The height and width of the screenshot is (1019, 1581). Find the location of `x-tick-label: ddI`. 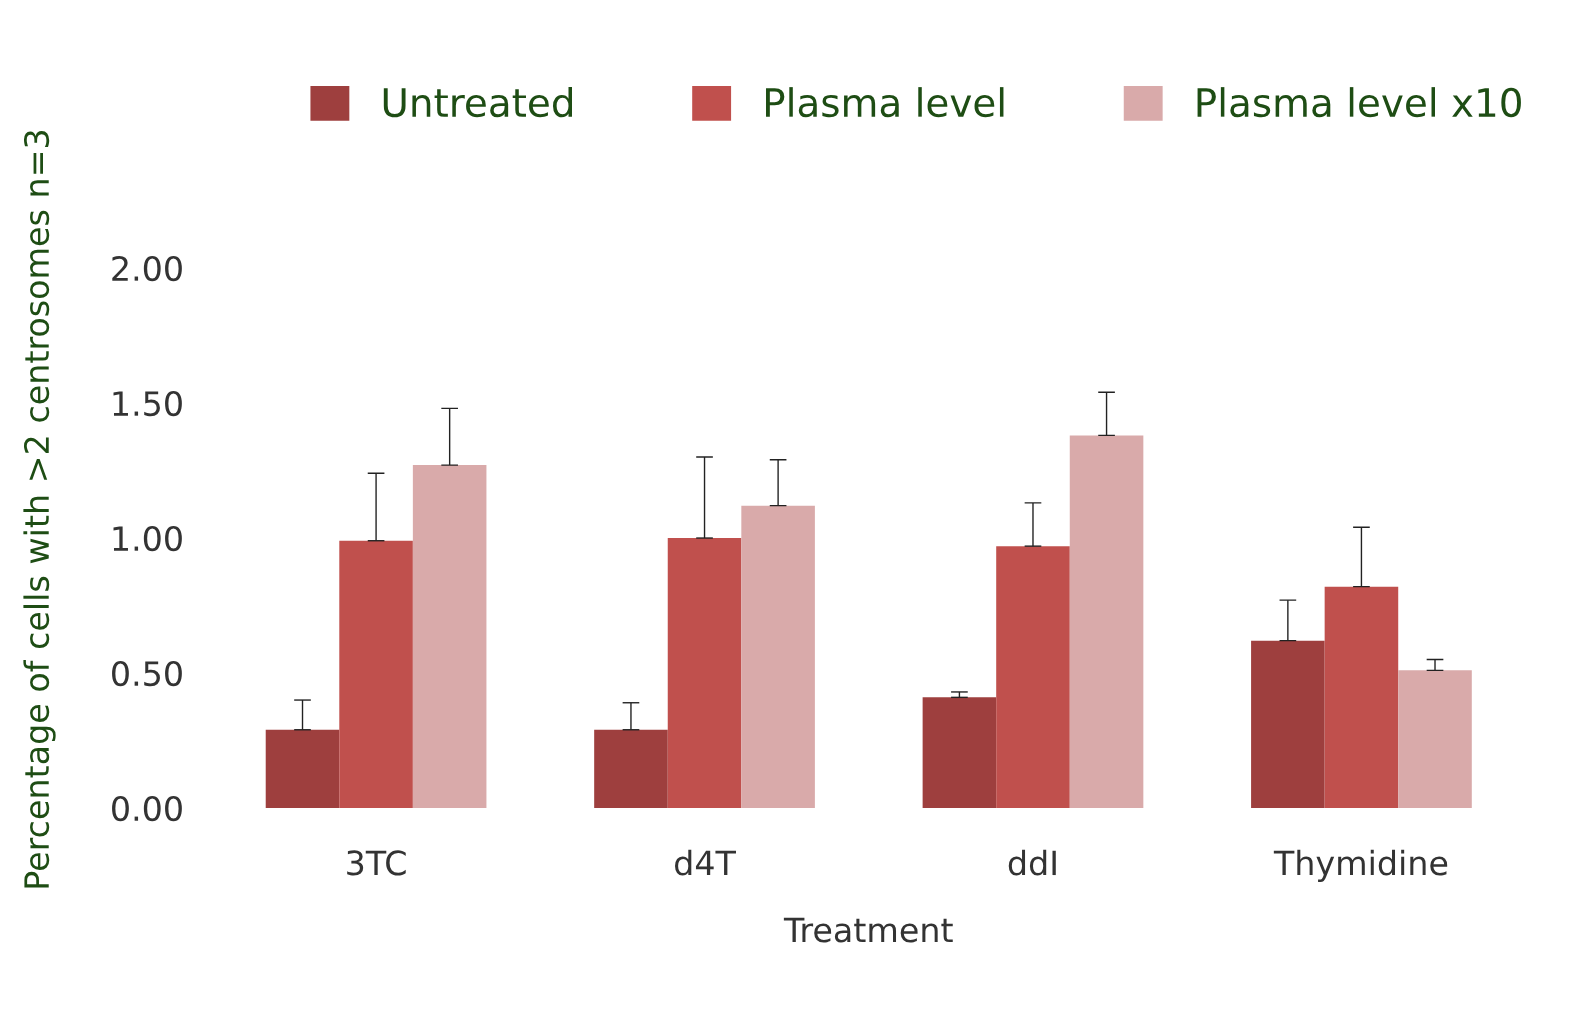

x-tick-label: ddI is located at coordinates (1032, 862).